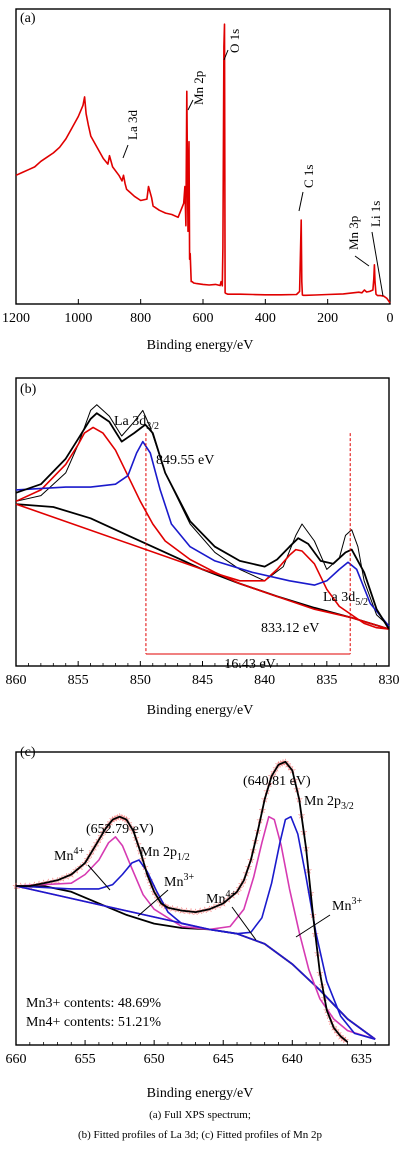 This screenshot has height=1157, width=400. I want to click on annotation-la3d: La 3d, so click(132, 125).